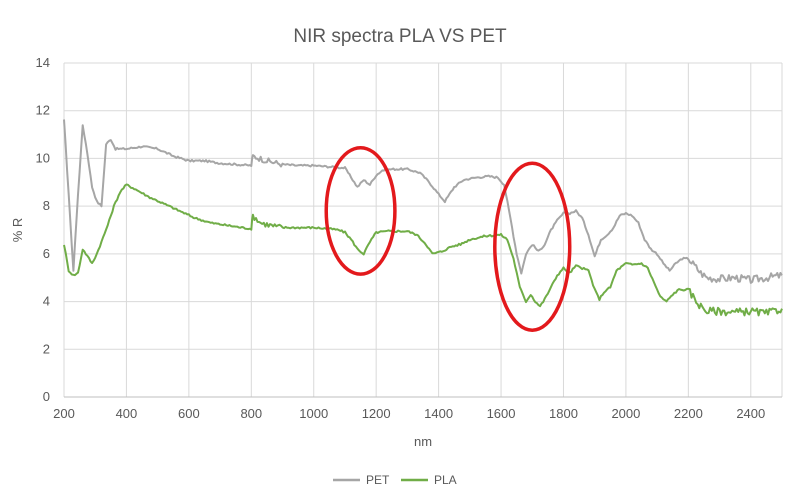 This screenshot has width=802, height=495. I want to click on x-tick-label: 400, so click(127, 413).